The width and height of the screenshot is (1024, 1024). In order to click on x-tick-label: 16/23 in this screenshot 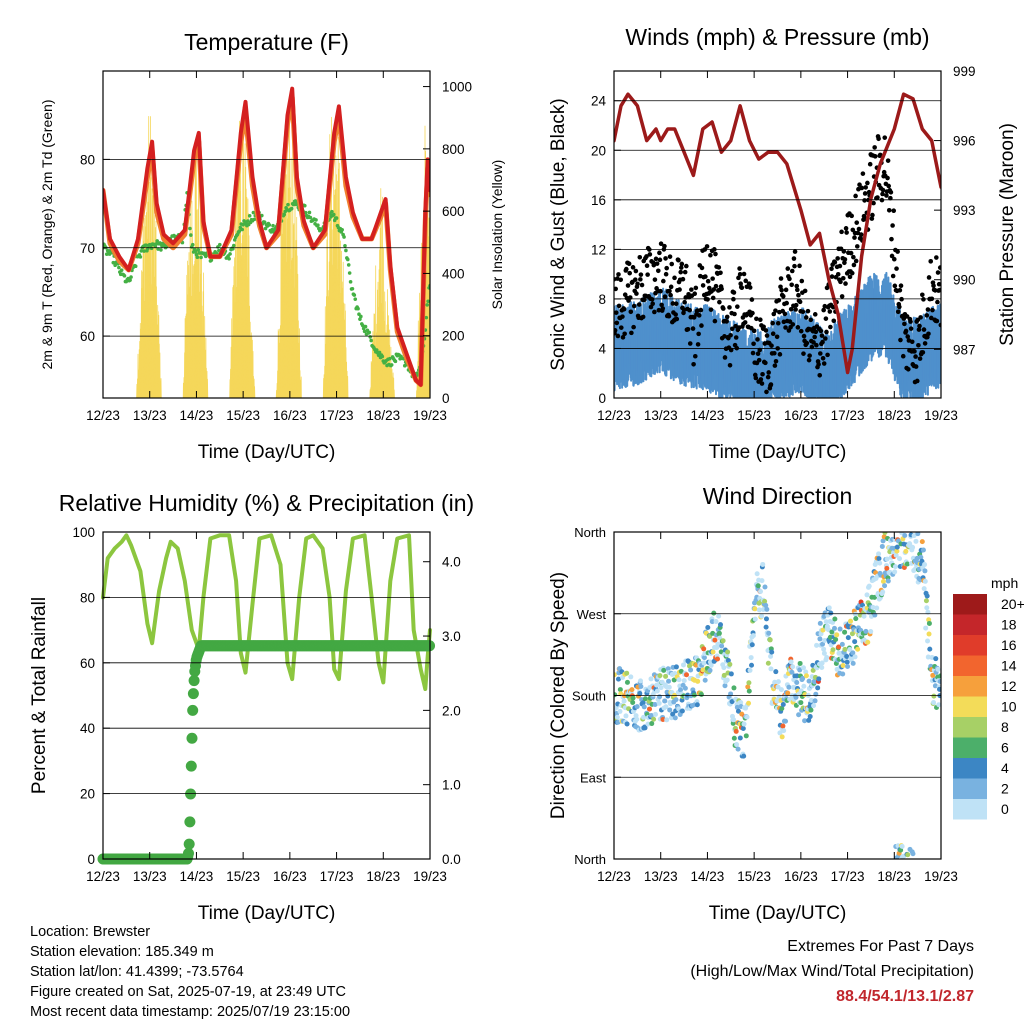, I will do `click(290, 876)`.